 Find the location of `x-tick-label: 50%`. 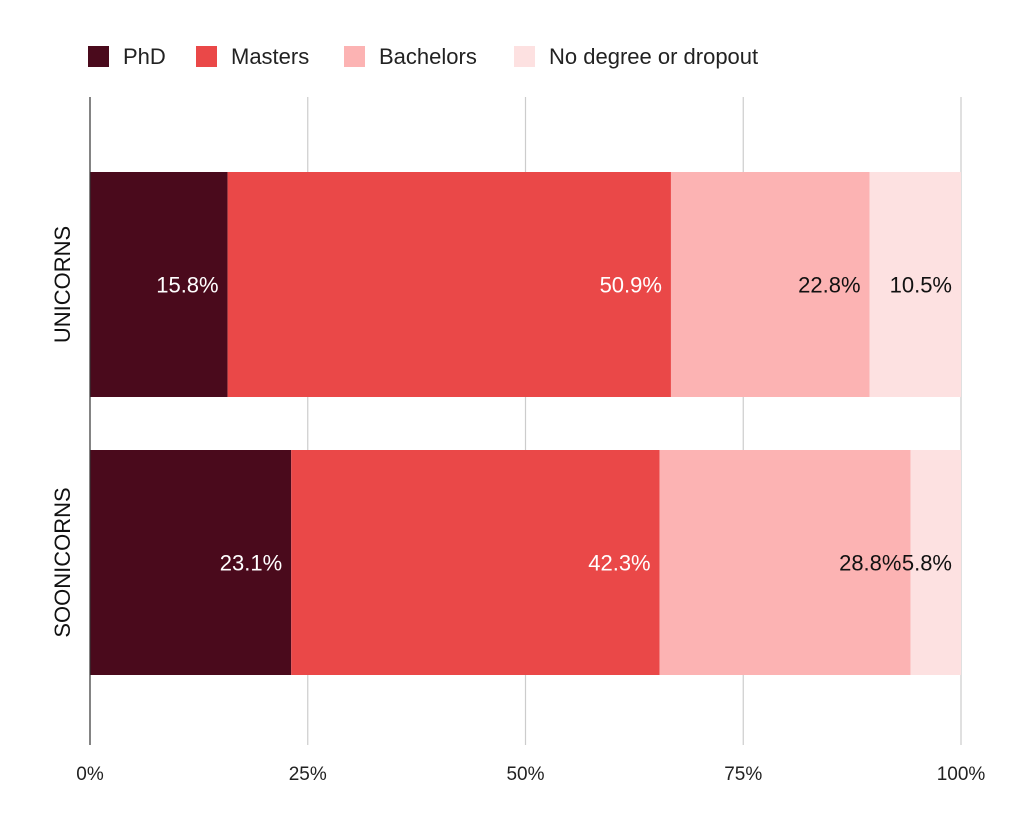

x-tick-label: 50% is located at coordinates (525, 774).